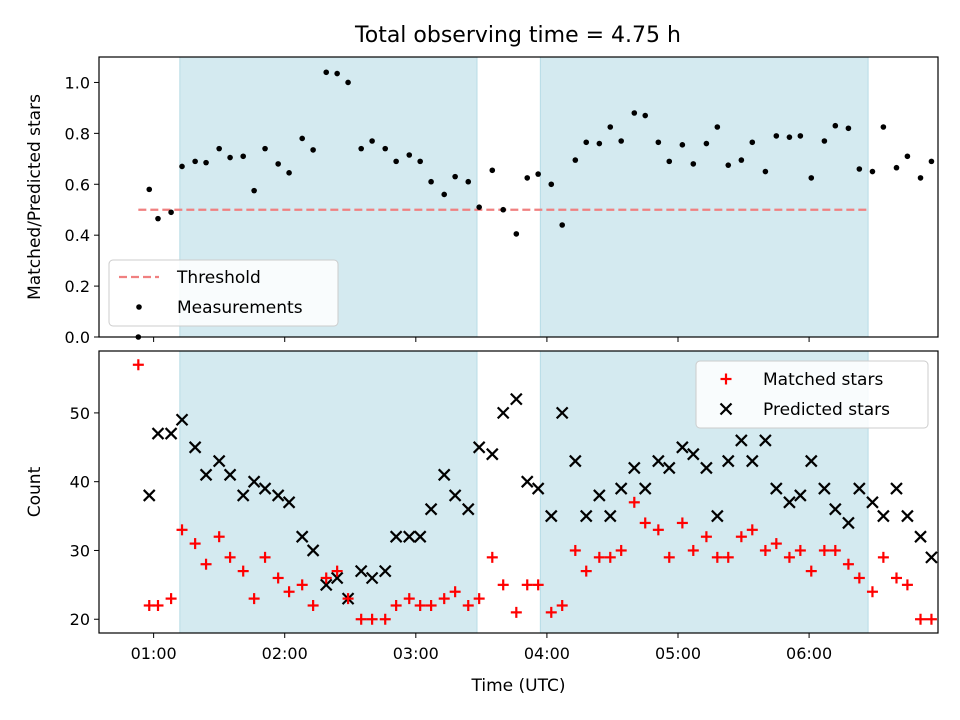 This screenshot has height=720, width=960. Describe the element at coordinates (518, 686) in the screenshot. I see `bottom-xlabel: Time (UTC)` at that location.